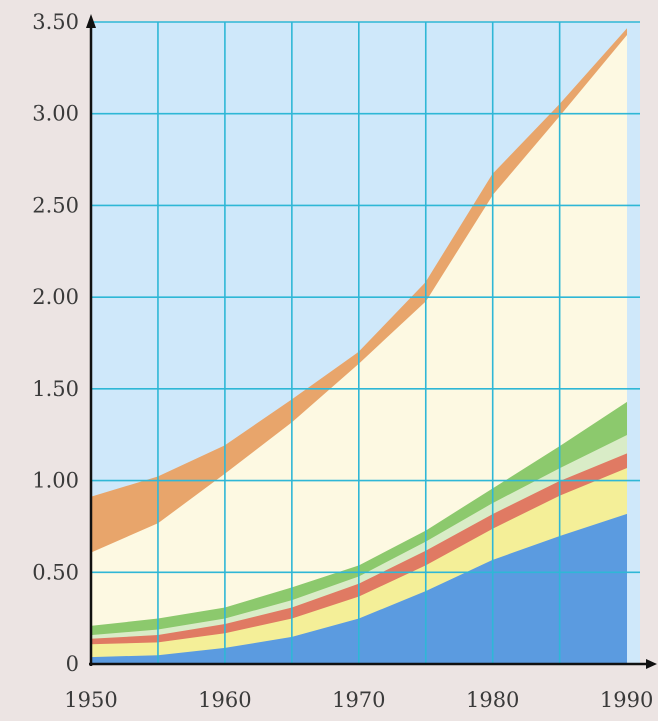  I want to click on y-tick-label: 3.50, so click(55, 22).